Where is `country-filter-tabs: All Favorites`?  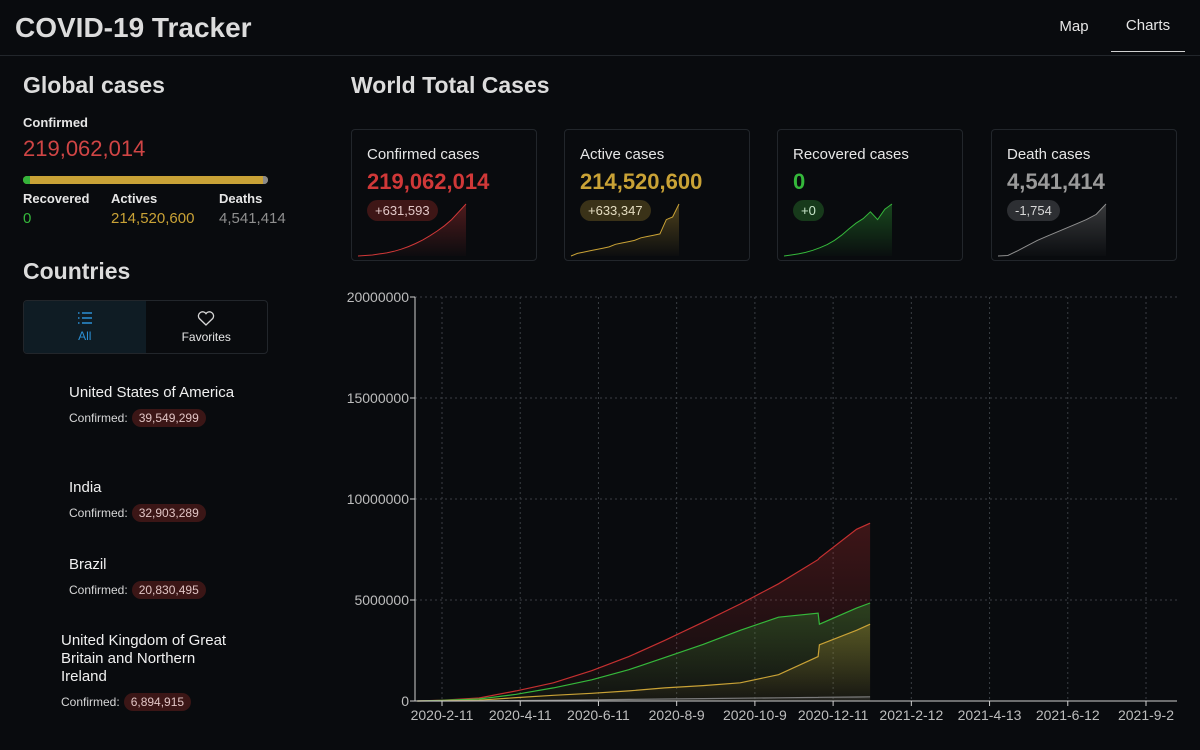
country-filter-tabs: All Favorites is located at coordinates (145, 327).